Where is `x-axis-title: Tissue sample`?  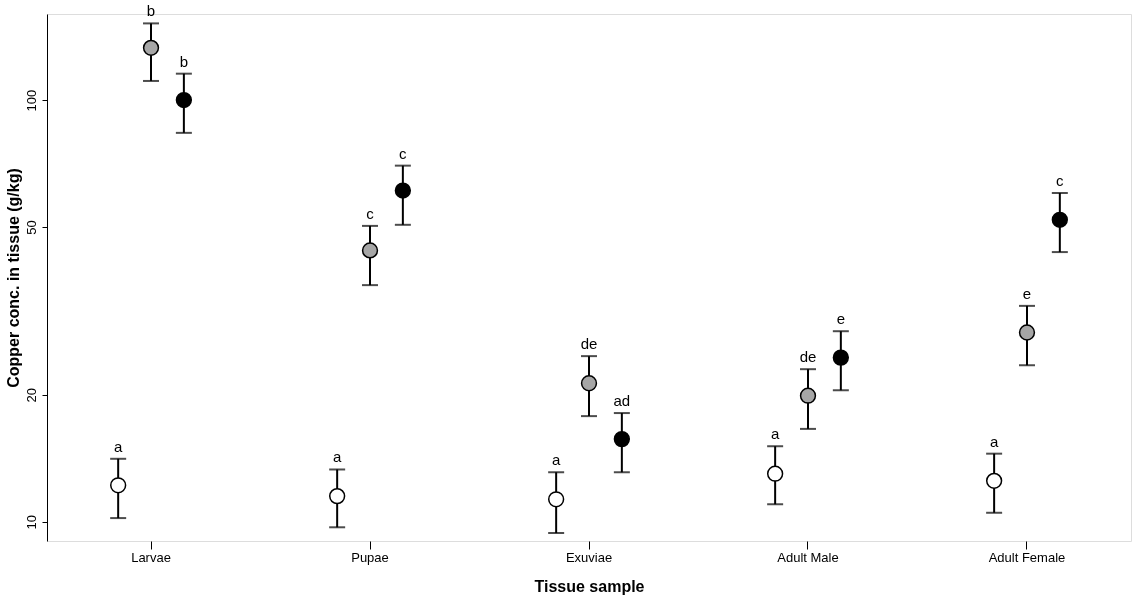
x-axis-title: Tissue sample is located at coordinates (589, 586).